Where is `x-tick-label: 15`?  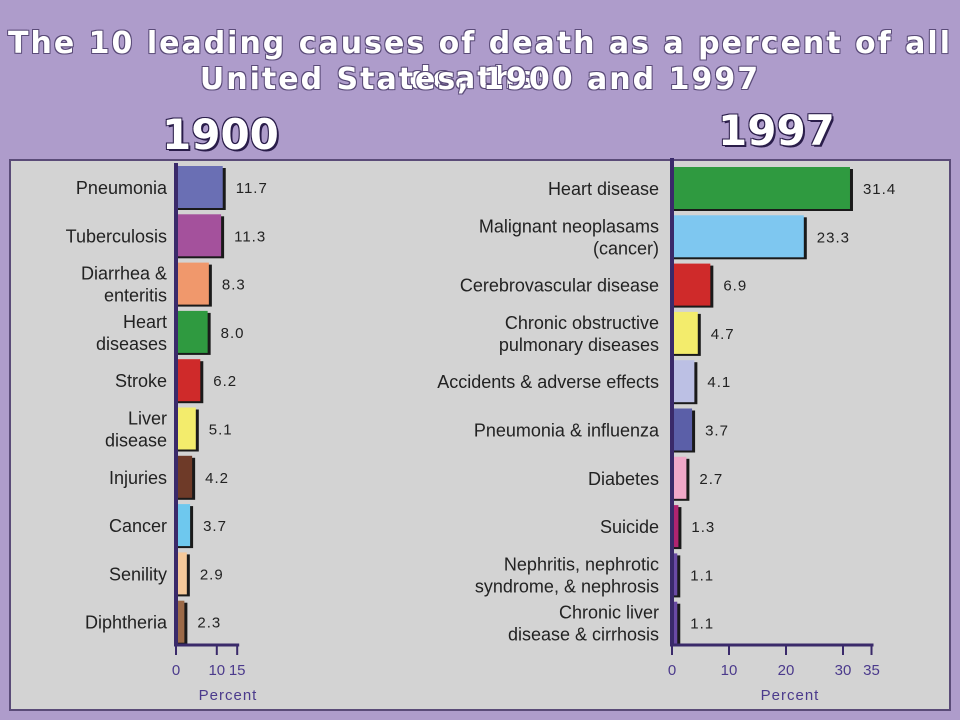
x-tick-label: 15 is located at coordinates (237, 670).